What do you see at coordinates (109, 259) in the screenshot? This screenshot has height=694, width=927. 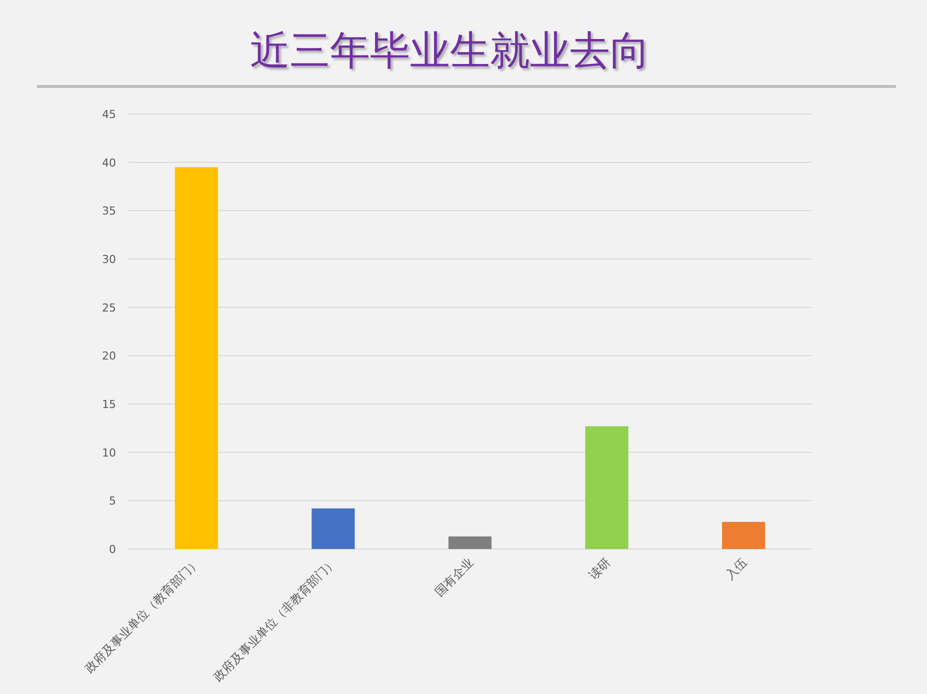 I see `y-tick-label: 30` at bounding box center [109, 259].